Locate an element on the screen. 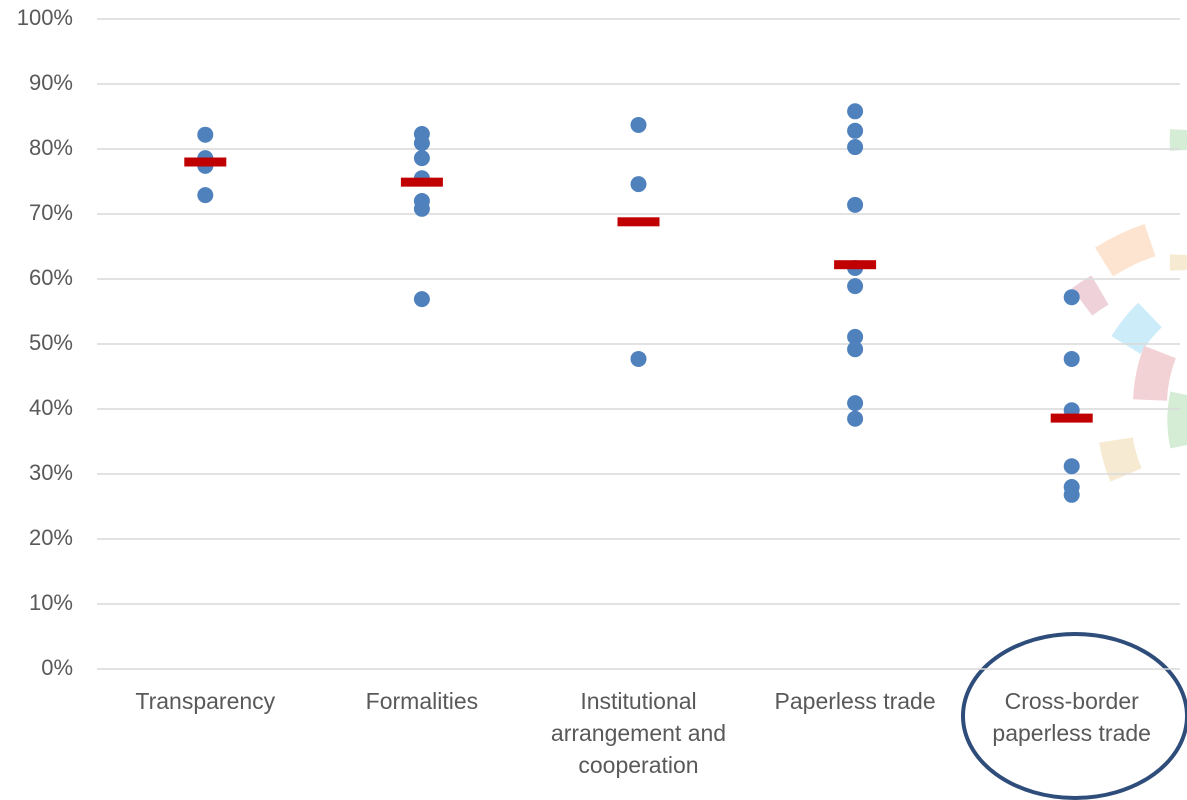  y-tick-label: 20% is located at coordinates (51, 537).